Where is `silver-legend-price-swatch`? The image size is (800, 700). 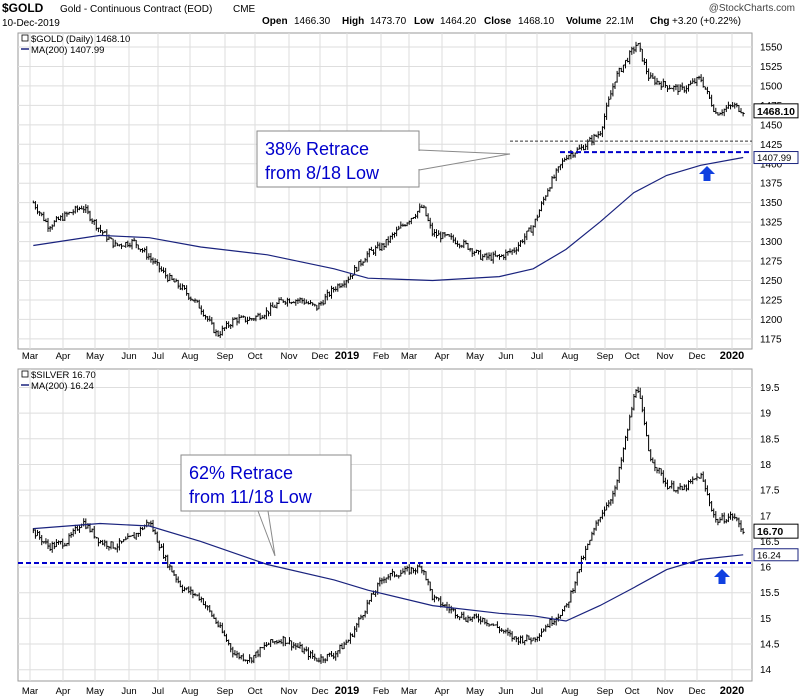 silver-legend-price-swatch is located at coordinates (25, 374).